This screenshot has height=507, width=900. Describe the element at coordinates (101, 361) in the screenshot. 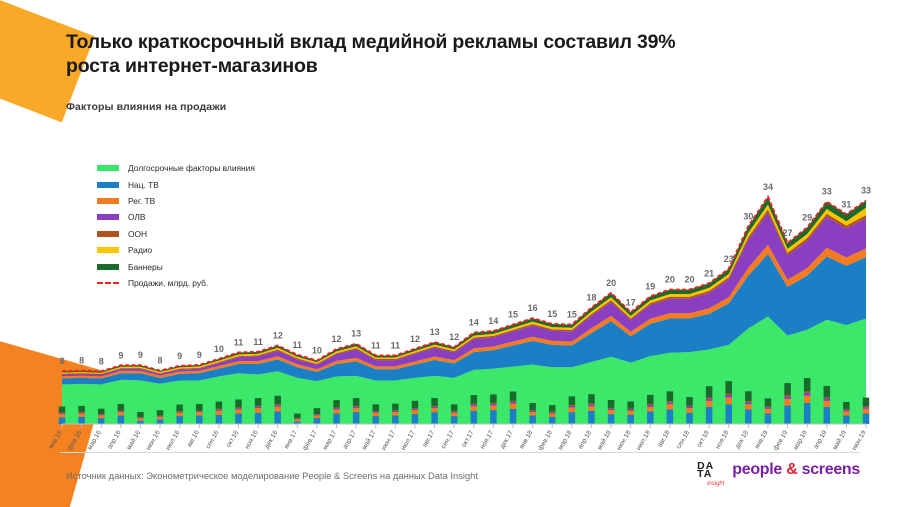

I see `data-value-label: 8` at that location.